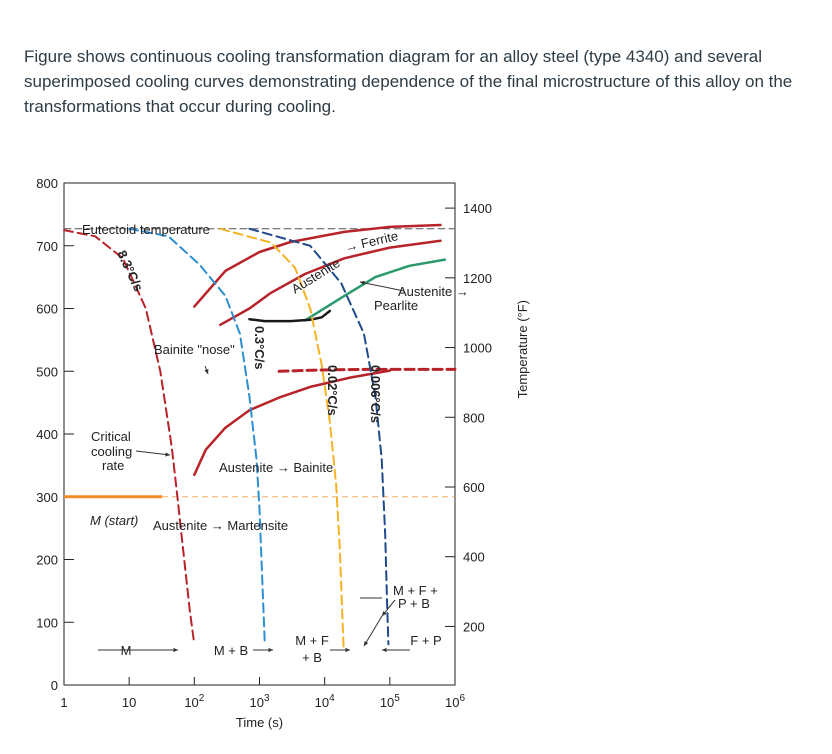 The width and height of the screenshot is (832, 754). What do you see at coordinates (433, 291) in the screenshot?
I see `austenite-pearlite-label-a: Austenite →` at bounding box center [433, 291].